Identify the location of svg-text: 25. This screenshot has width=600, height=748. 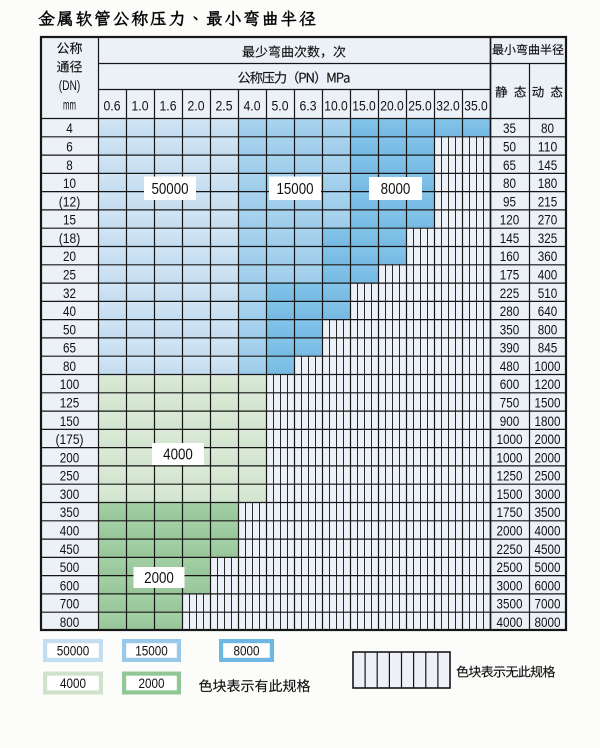
(69, 275).